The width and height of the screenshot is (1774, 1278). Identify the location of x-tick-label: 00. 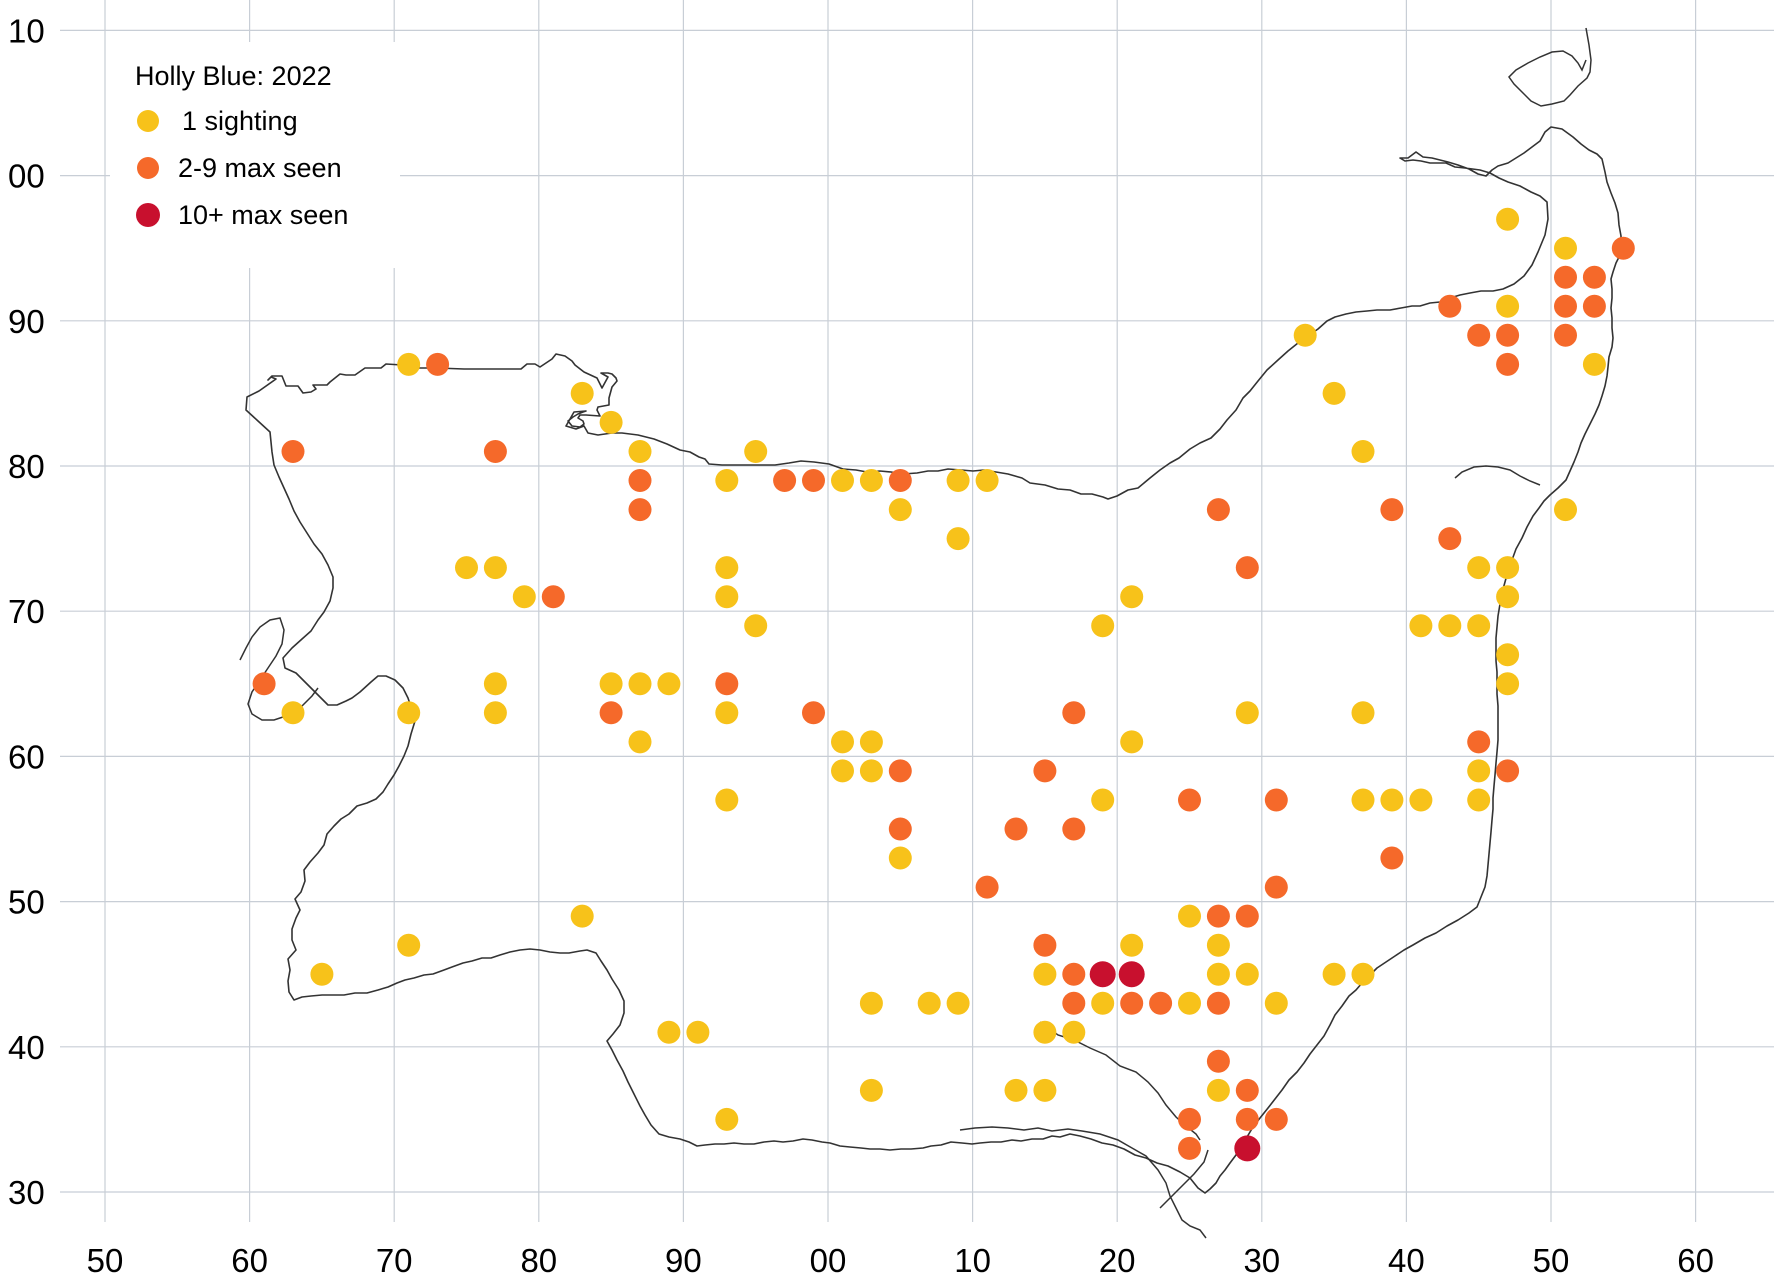
(828, 1260).